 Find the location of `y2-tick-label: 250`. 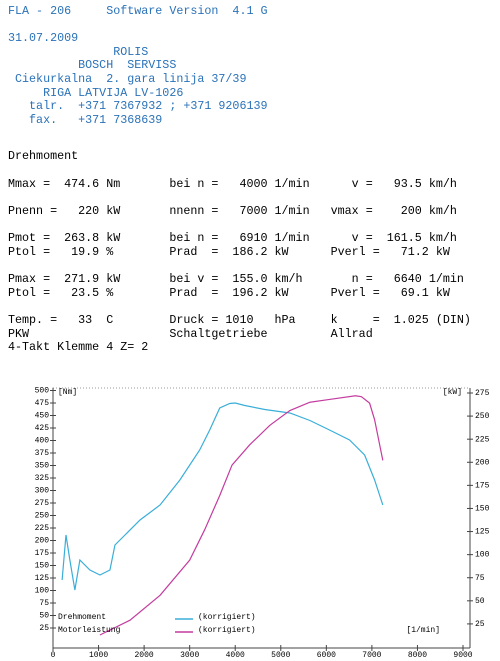

y2-tick-label: 250 is located at coordinates (482, 416).